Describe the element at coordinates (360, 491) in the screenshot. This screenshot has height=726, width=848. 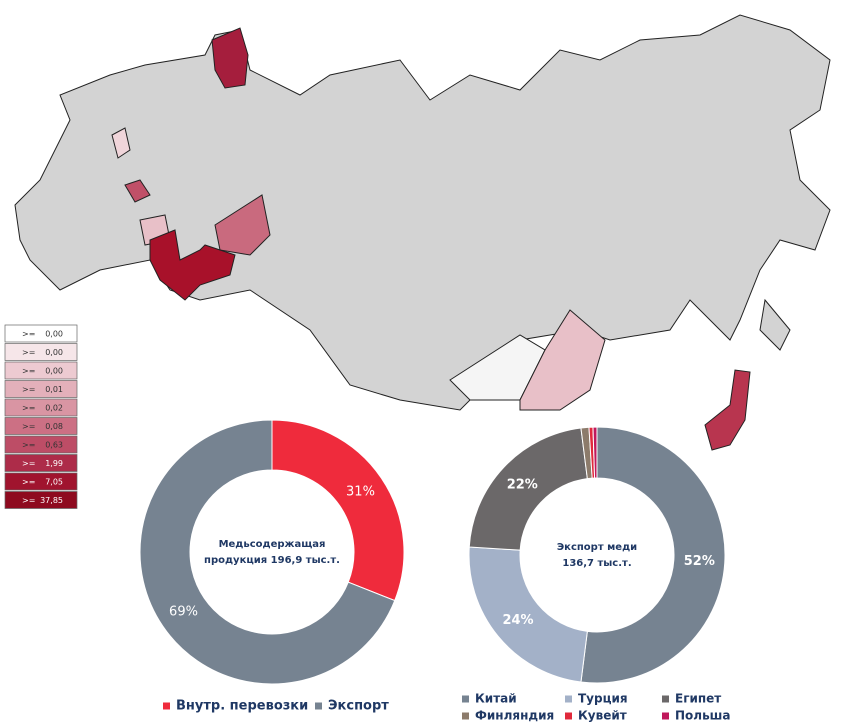
I see `data-label: 31%` at that location.